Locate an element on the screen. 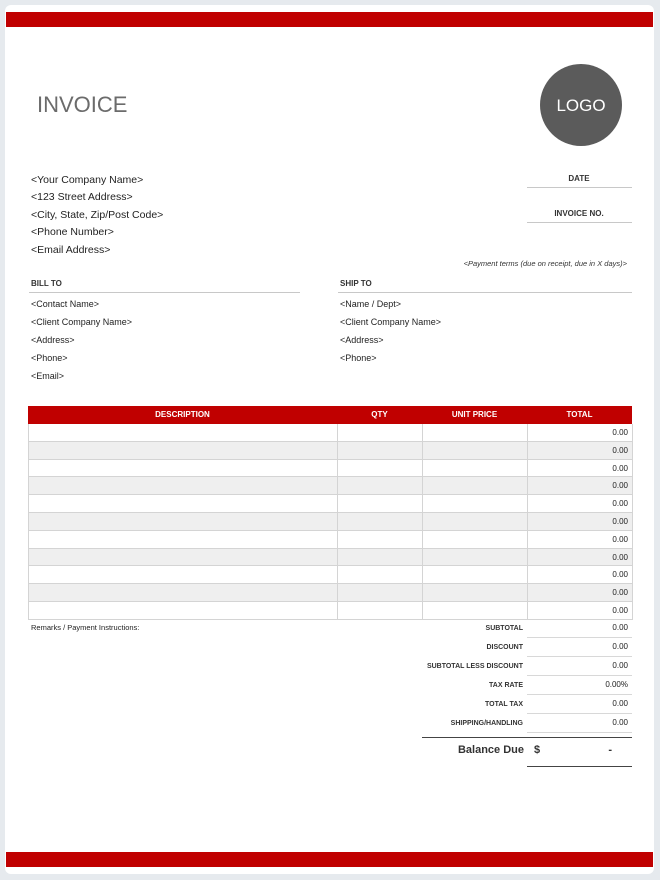  table-header-cell: UNIT PRICE is located at coordinates (474, 414).